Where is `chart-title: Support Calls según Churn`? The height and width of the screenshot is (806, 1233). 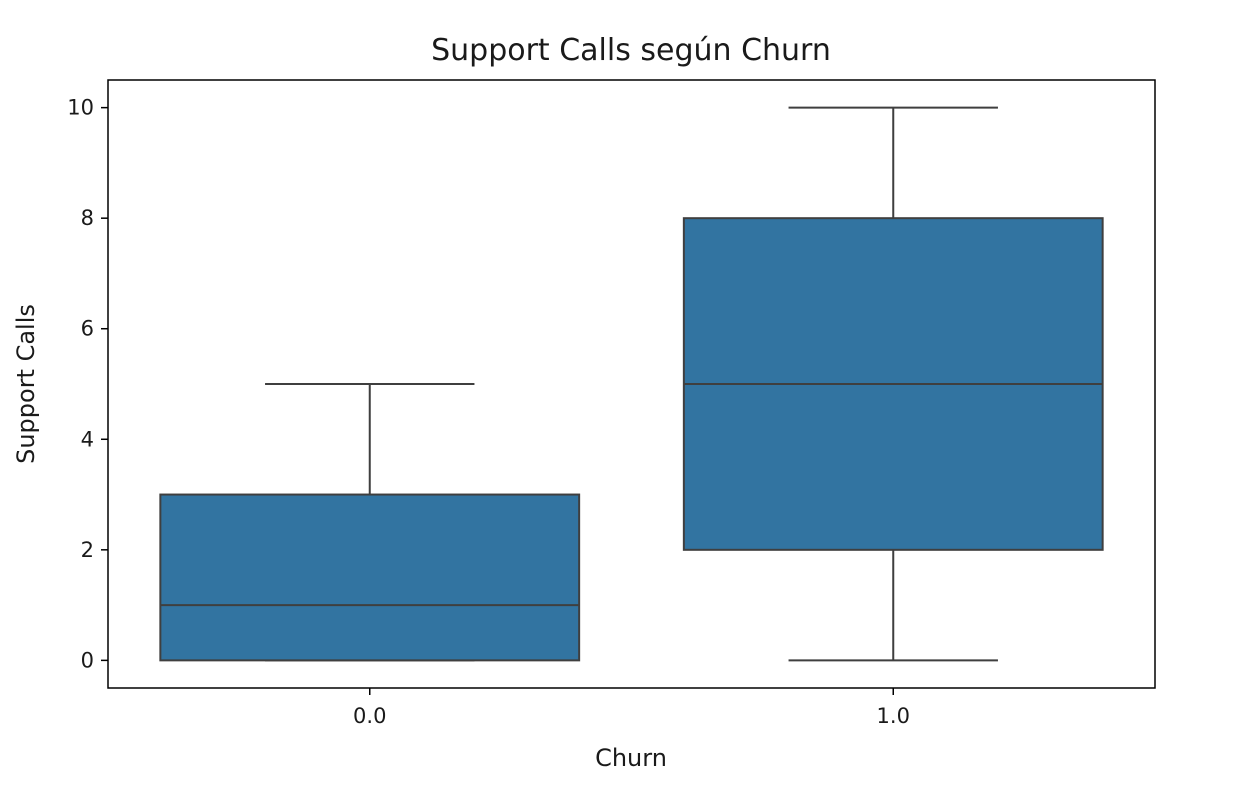 chart-title: Support Calls según Churn is located at coordinates (631, 50).